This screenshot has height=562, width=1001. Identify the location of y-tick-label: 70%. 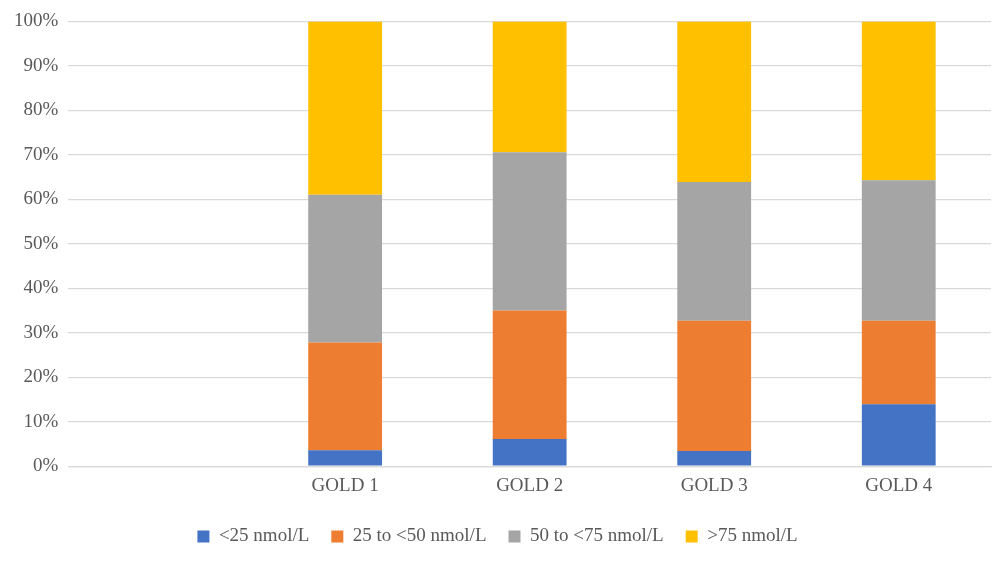
(41, 153).